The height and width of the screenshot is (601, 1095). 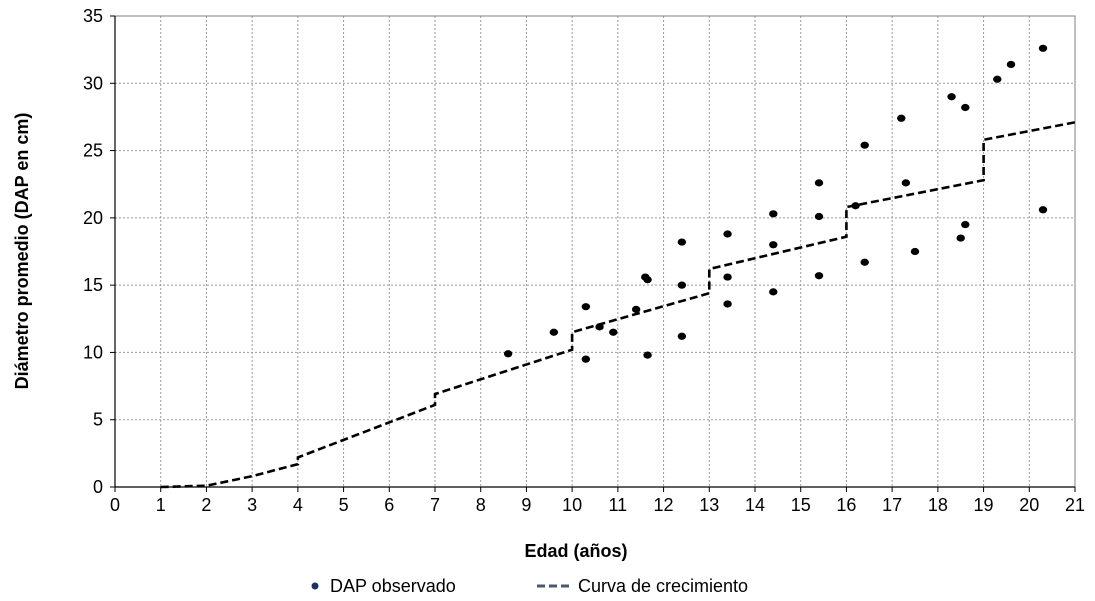 I want to click on y-tick-label-30: 30, so click(x=93, y=83).